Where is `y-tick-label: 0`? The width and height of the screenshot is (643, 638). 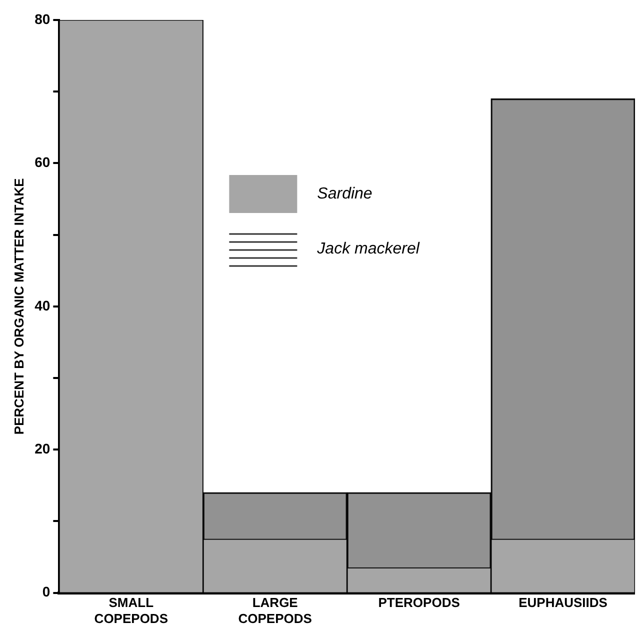 y-tick-label: 0 is located at coordinates (46, 592).